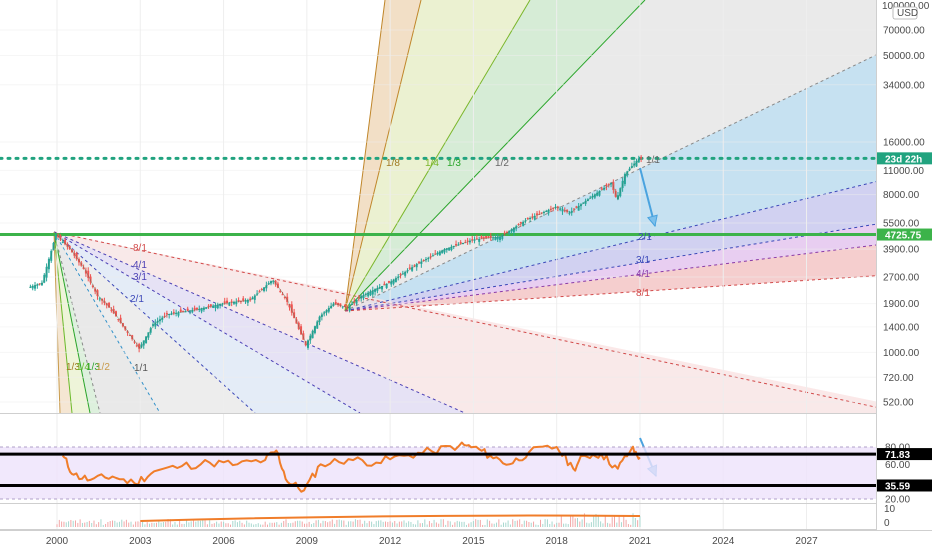 This screenshot has width=932, height=550. Describe the element at coordinates (904, 56) in the screenshot. I see `y-tick-1: 50000.00` at that location.